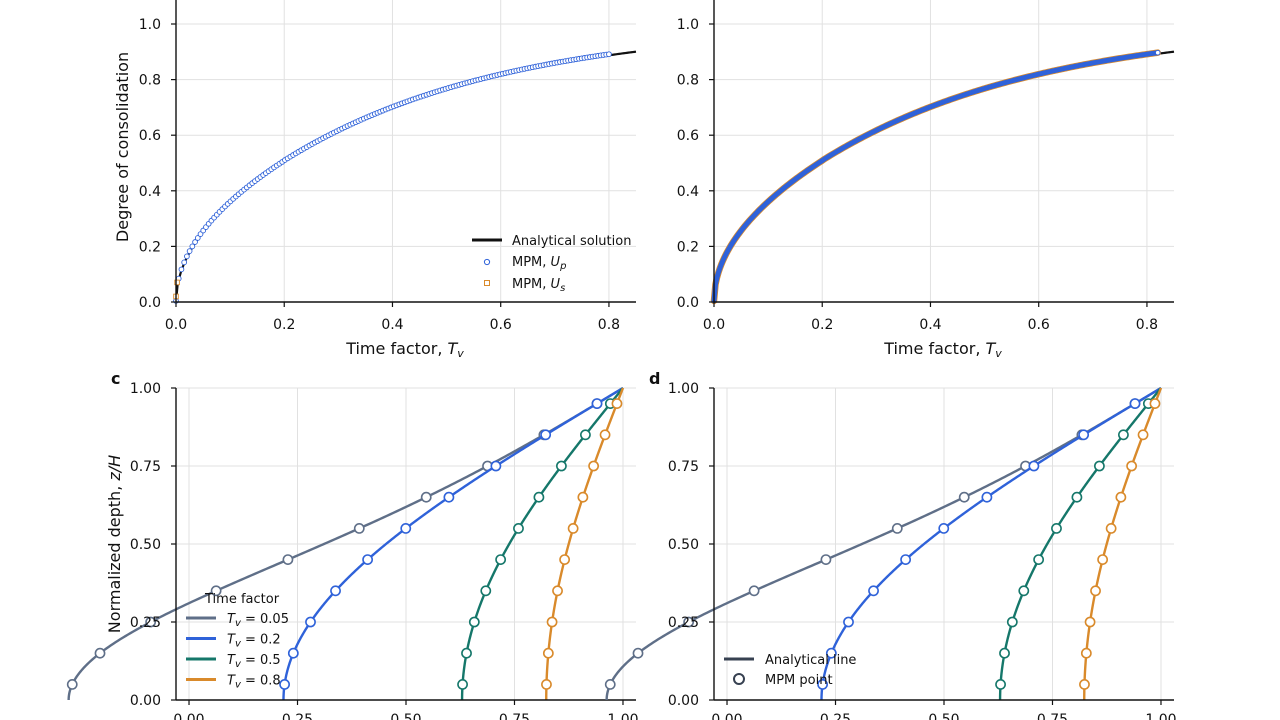 The image size is (1280, 720). What do you see at coordinates (688, 81) in the screenshot?
I see `y-tick-label: 0.8` at bounding box center [688, 81].